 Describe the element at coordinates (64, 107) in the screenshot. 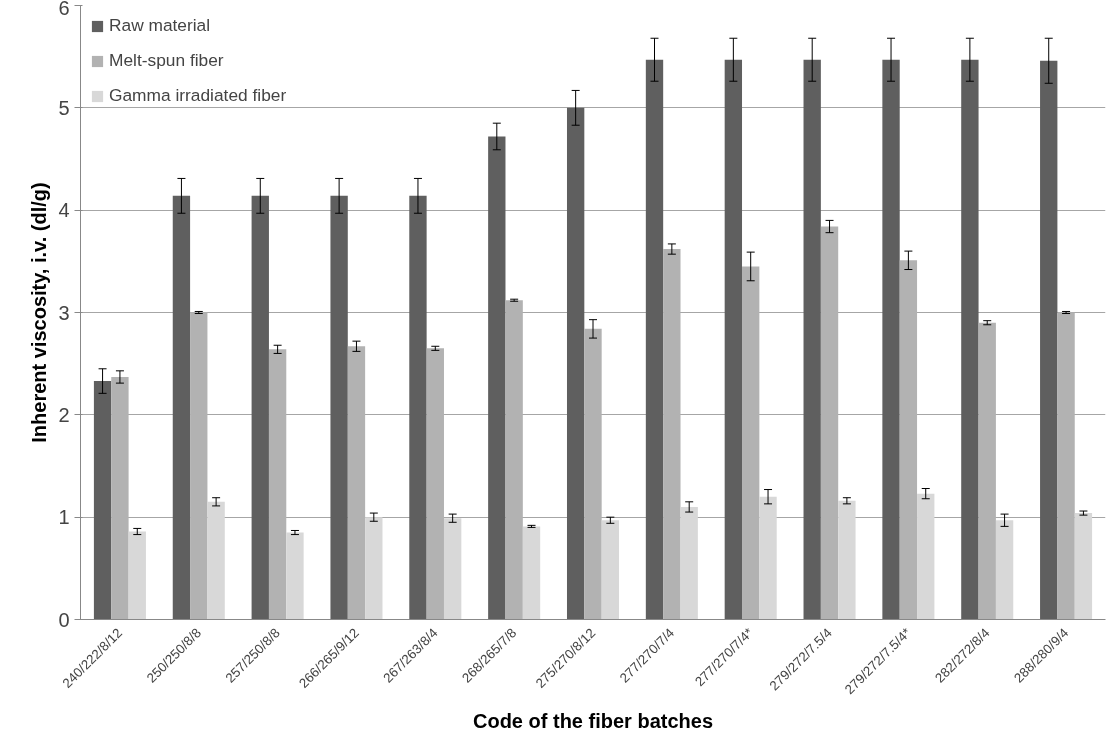

I see `y-tick-label: 5` at that location.